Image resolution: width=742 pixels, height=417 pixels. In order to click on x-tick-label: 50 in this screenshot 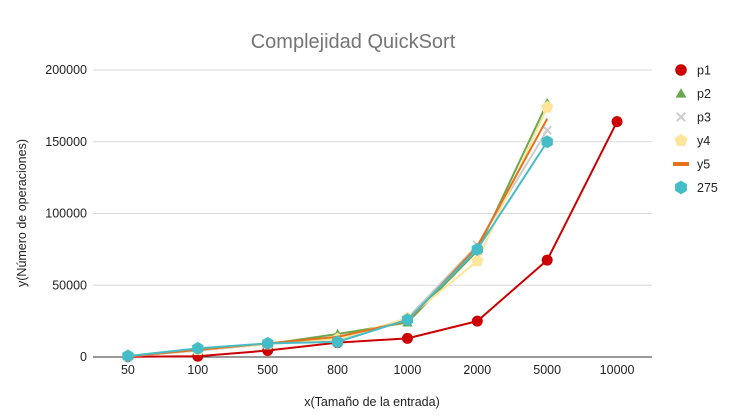, I will do `click(128, 370)`.